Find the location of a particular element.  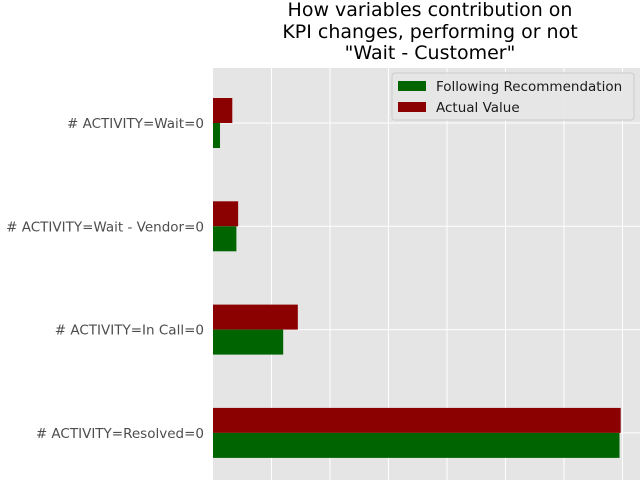

chart-title-line-1: How variables contribution on is located at coordinates (430, 10).